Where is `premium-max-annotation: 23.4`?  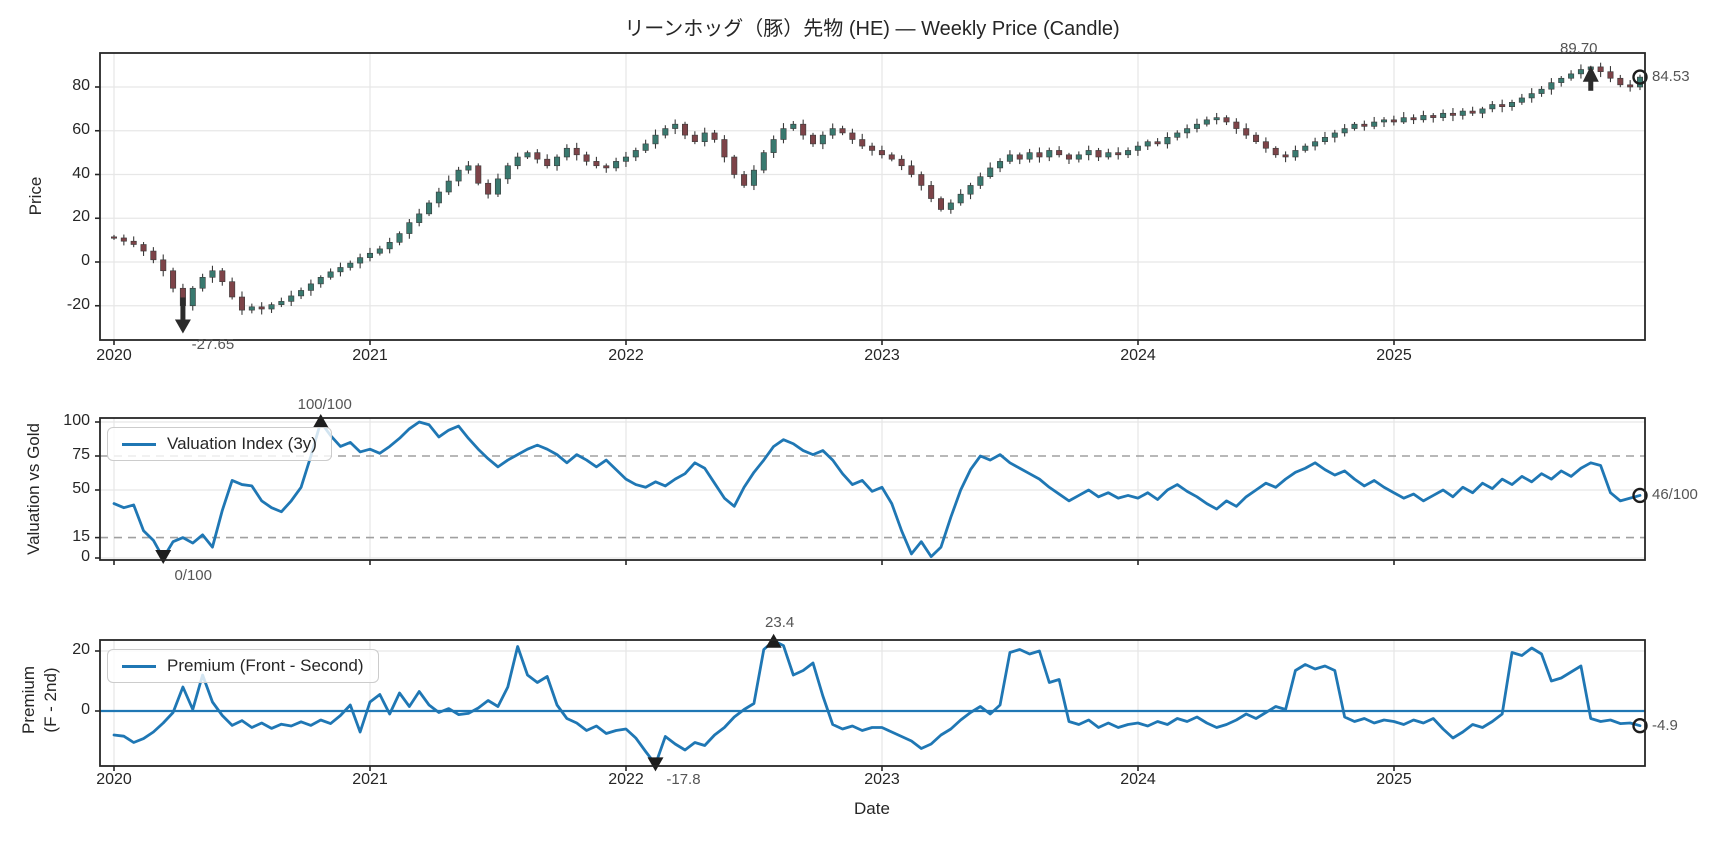 premium-max-annotation: 23.4 is located at coordinates (780, 622).